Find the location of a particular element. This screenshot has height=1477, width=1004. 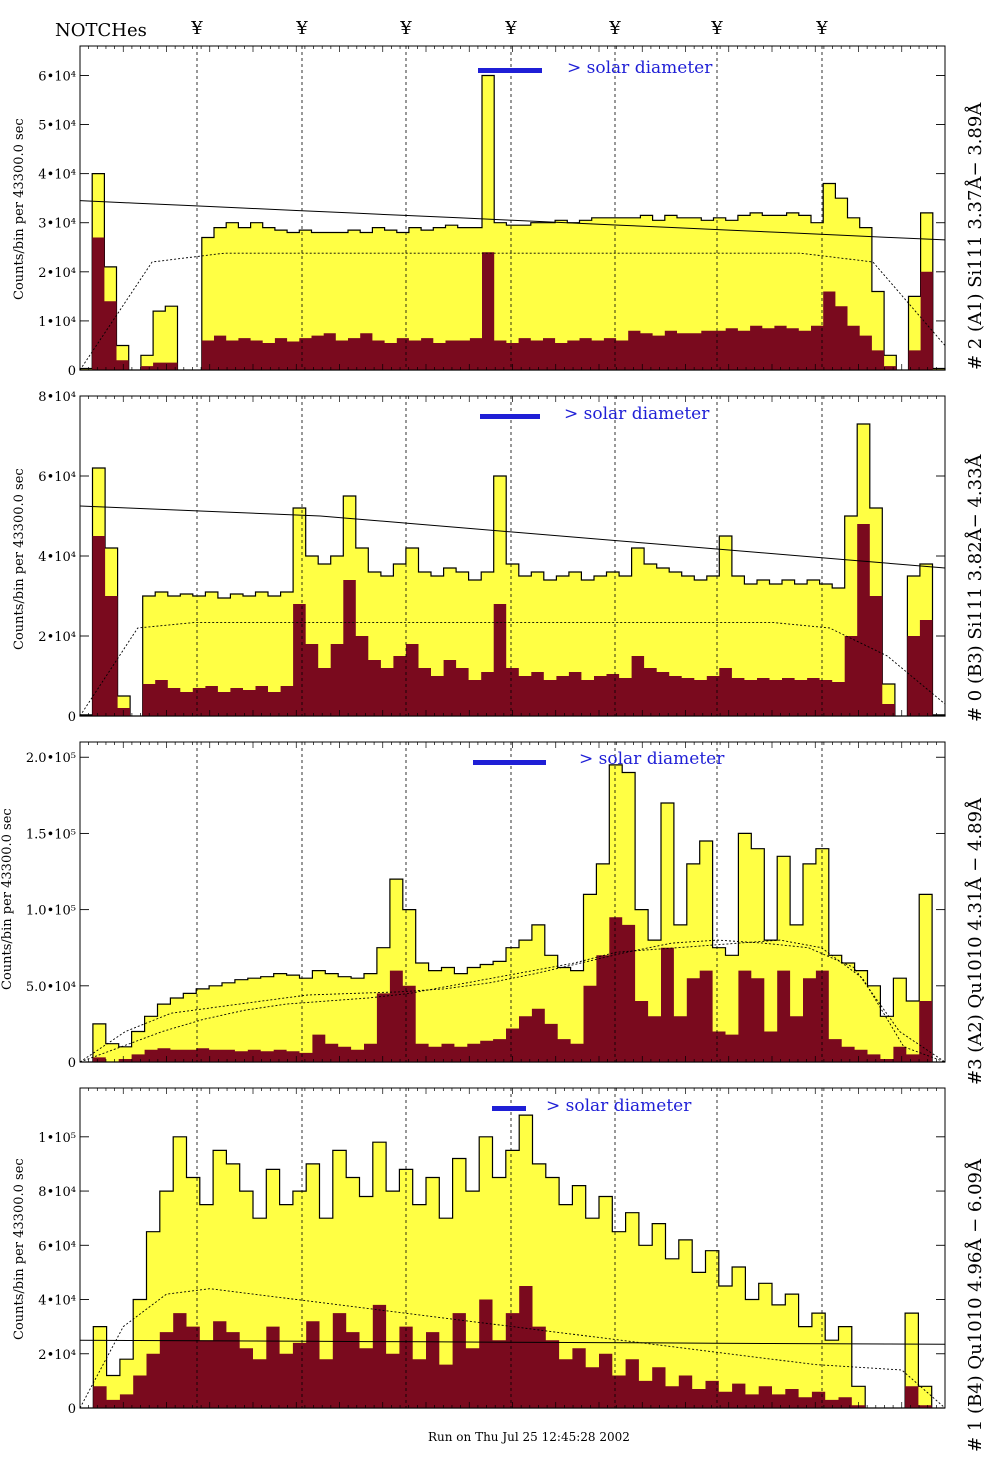

panel-4-y-tick-label-0: 0 is located at coordinates (72, 1409).